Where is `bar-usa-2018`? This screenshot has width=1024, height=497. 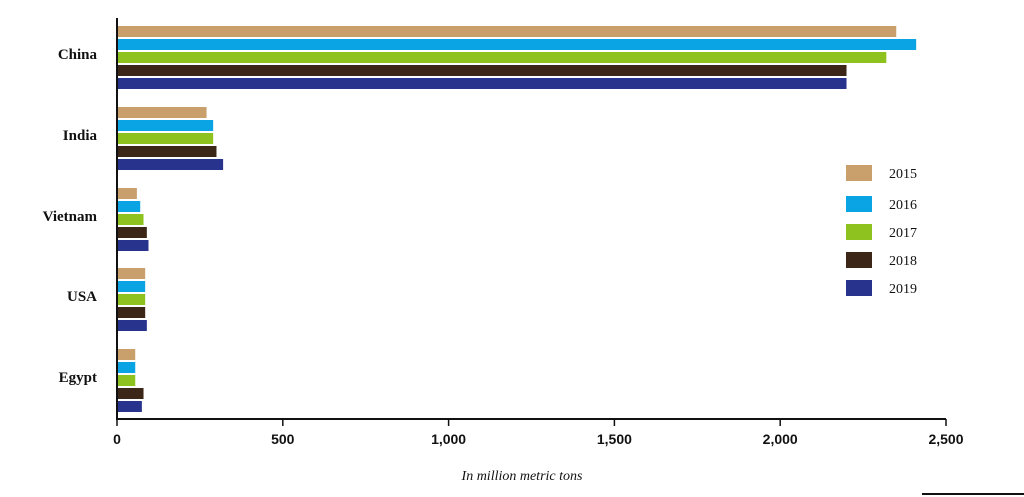
bar-usa-2018 is located at coordinates (131, 312).